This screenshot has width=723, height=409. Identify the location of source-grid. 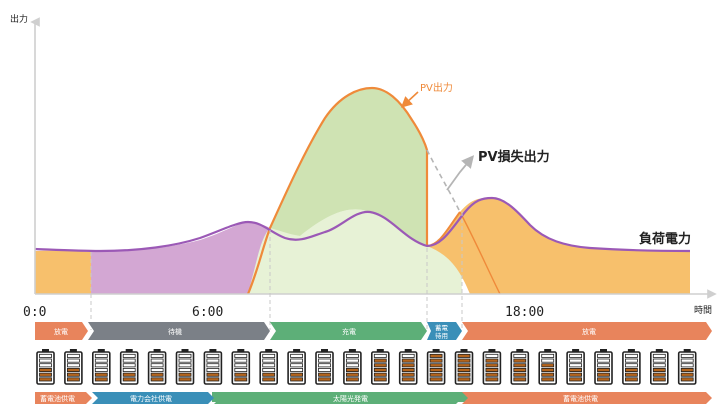
(153, 398).